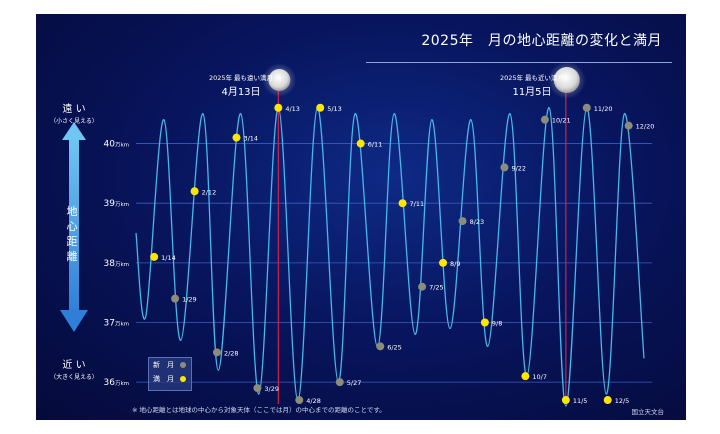 The width and height of the screenshot is (720, 434). Describe the element at coordinates (645, 127) in the screenshot. I see `new-moon-point-label: 12/20` at that location.